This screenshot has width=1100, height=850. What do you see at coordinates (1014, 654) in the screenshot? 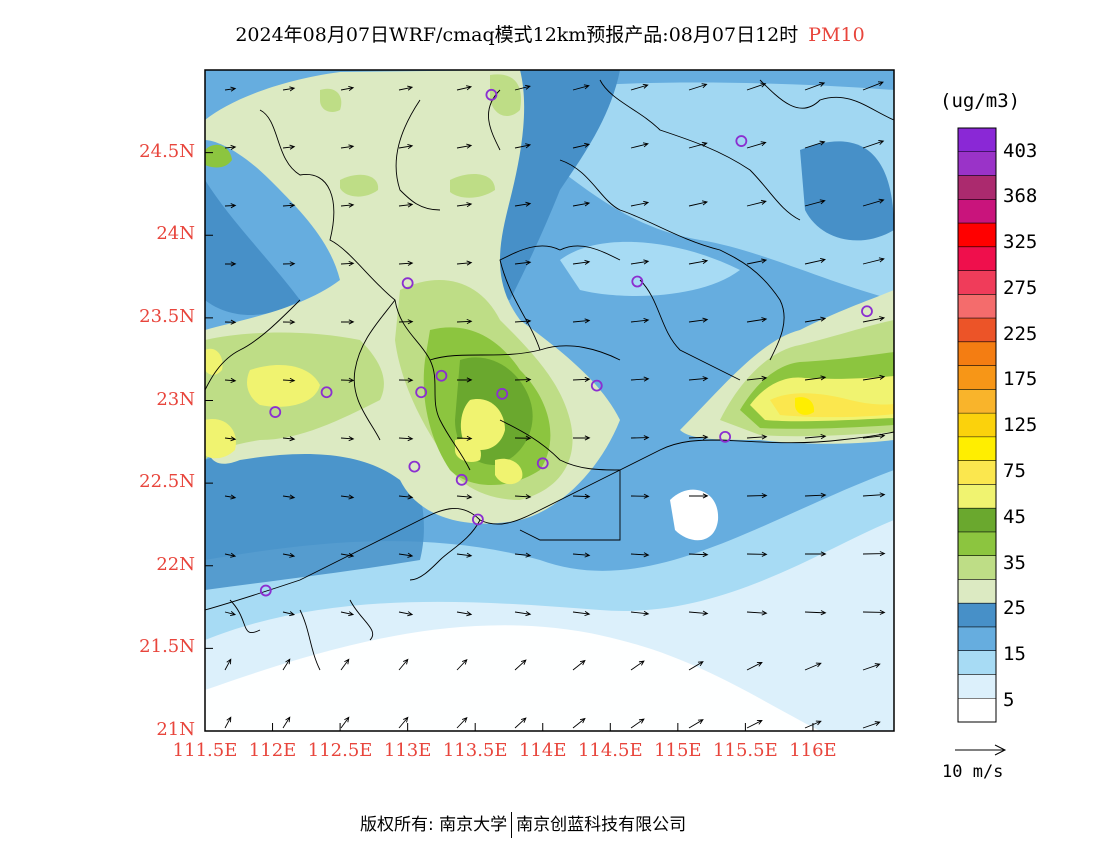
I see `colorbar-label: 15` at bounding box center [1014, 654].